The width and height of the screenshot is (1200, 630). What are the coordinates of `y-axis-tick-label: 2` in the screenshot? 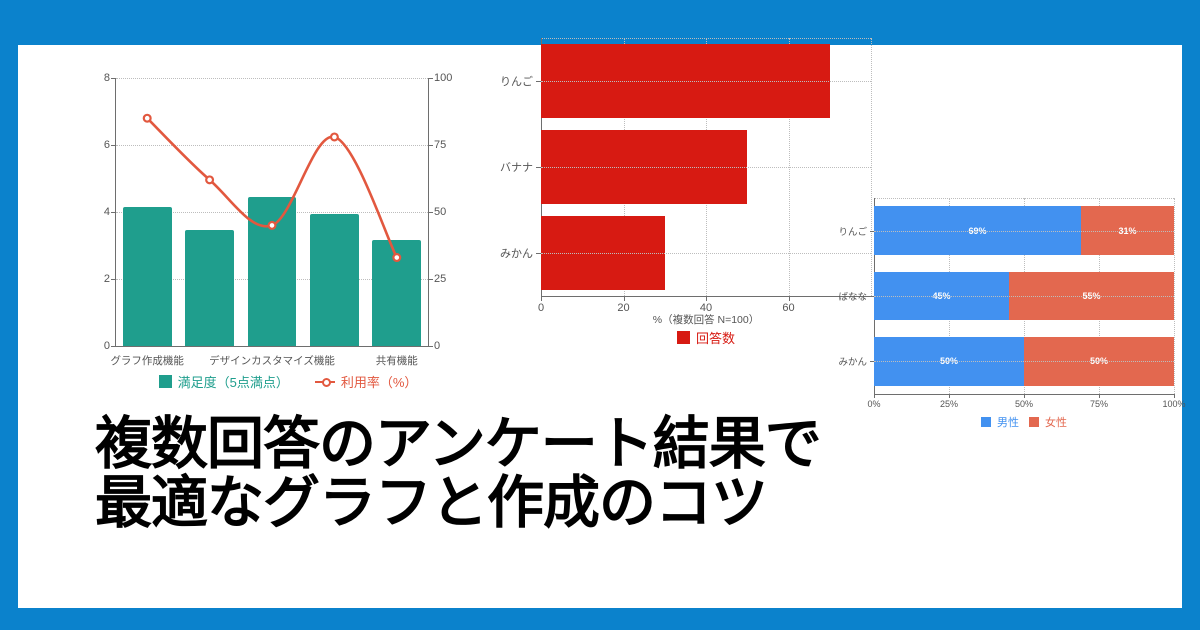 It's located at (106, 279).